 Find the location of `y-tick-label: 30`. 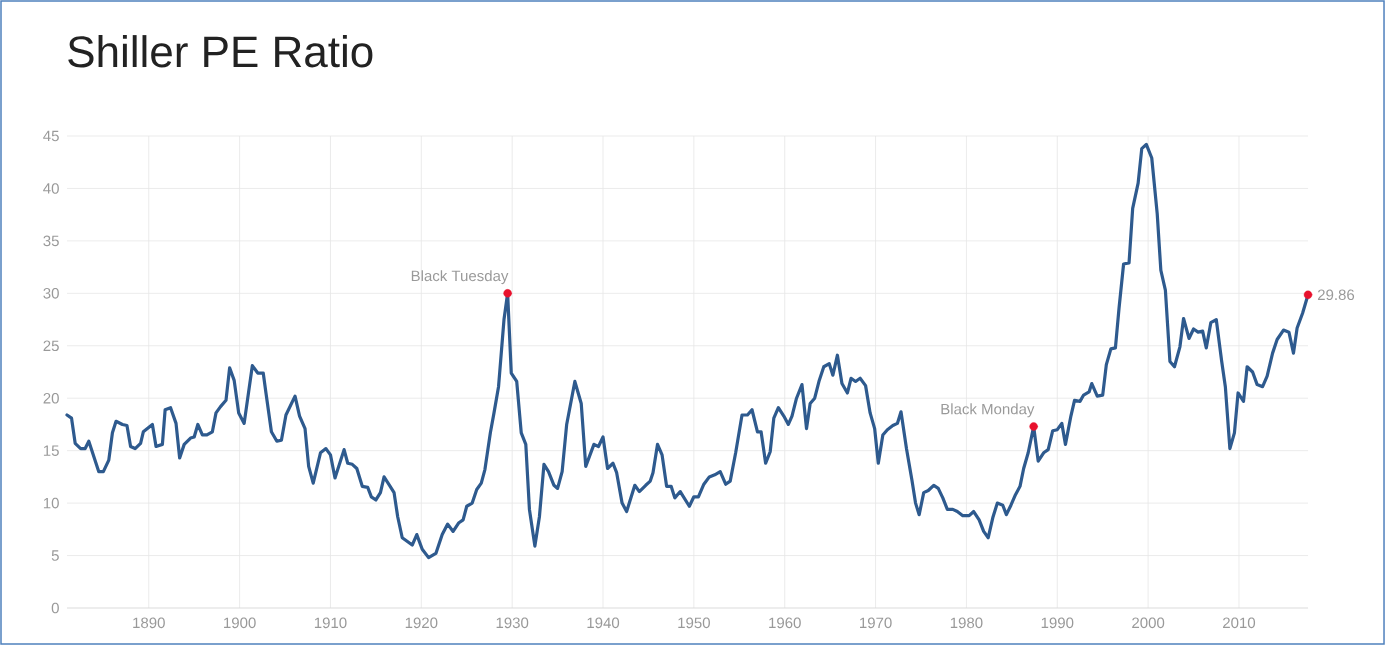

y-tick-label: 30 is located at coordinates (51, 293).